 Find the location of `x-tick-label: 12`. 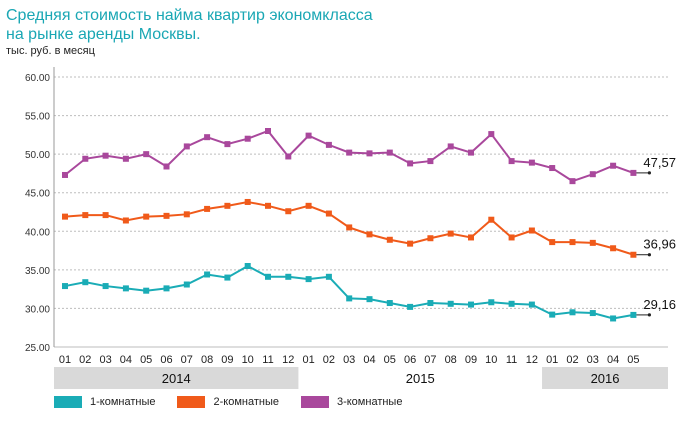

x-tick-label: 12 is located at coordinates (532, 360).